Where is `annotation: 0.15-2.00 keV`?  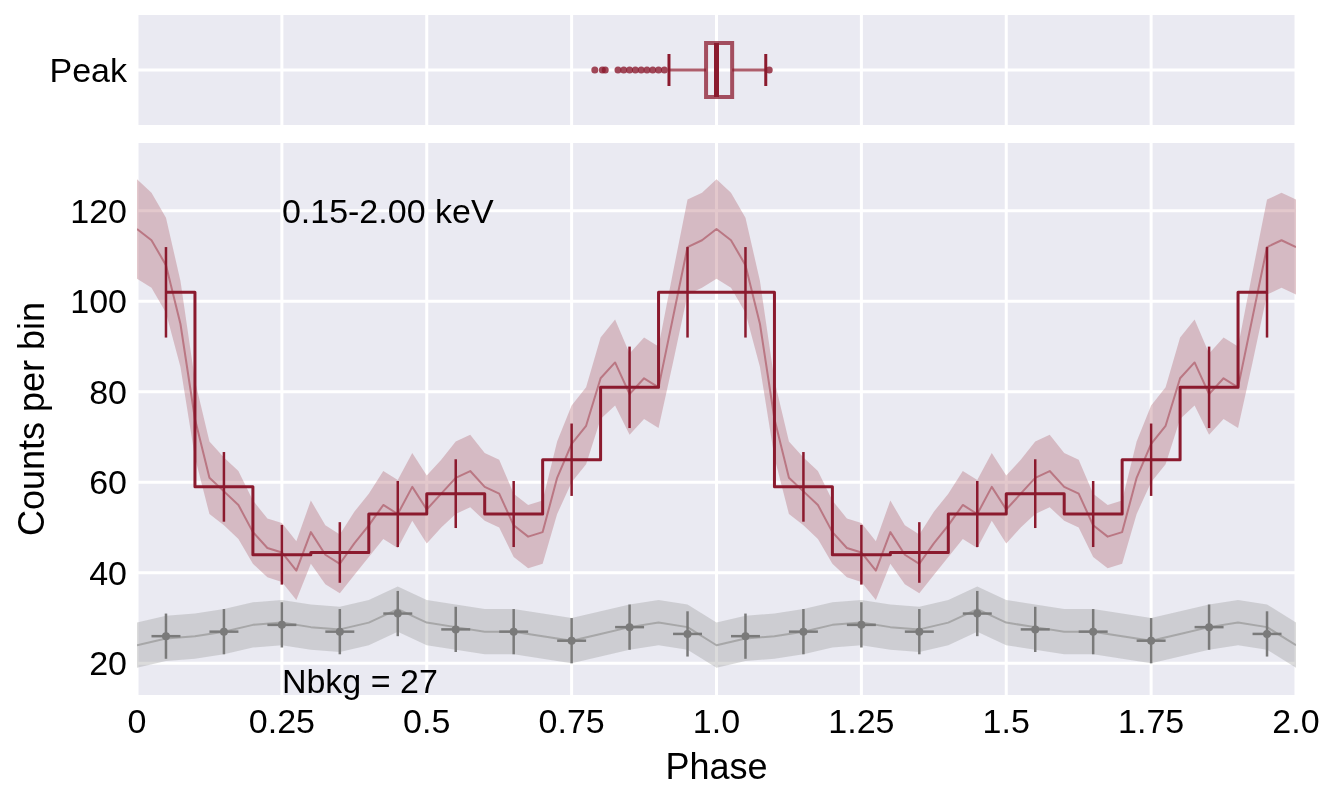
annotation: 0.15-2.00 keV is located at coordinates (387, 210).